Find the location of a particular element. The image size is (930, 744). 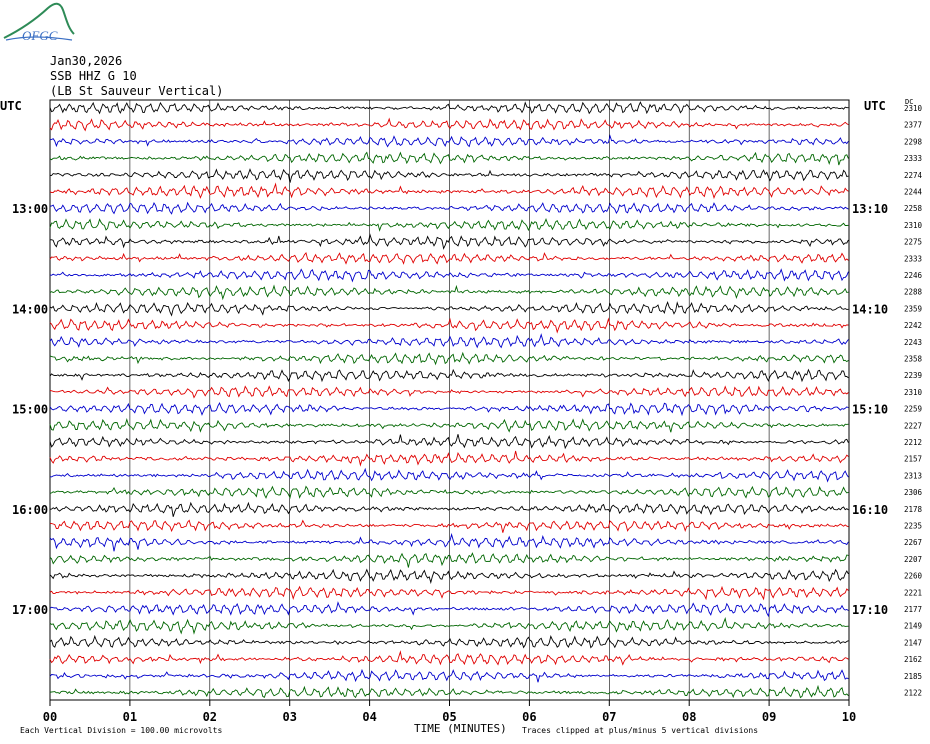

logo-text: OFGC is located at coordinates (40, 35).